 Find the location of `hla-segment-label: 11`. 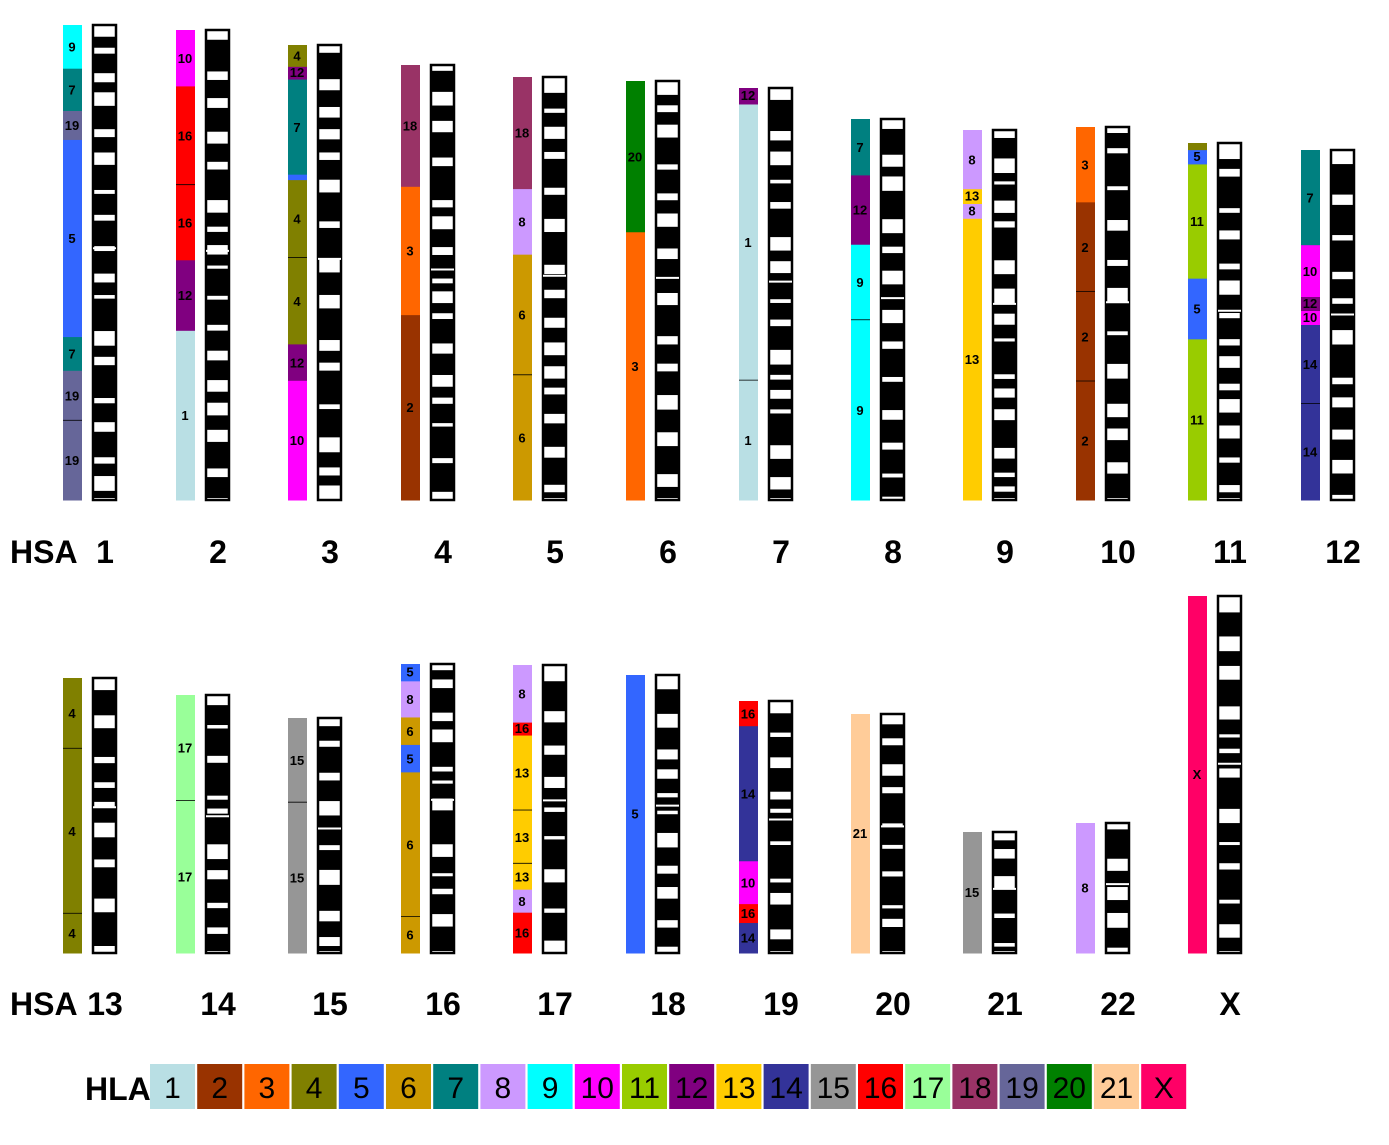

hla-segment-label: 11 is located at coordinates (1197, 419).